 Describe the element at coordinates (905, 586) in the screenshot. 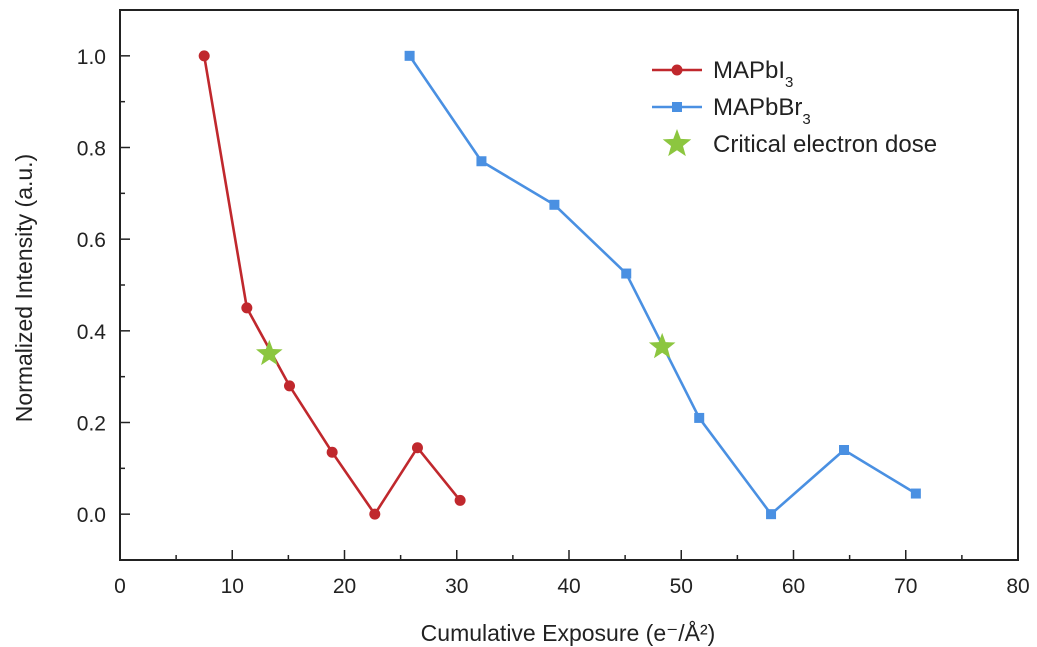

I see `x-tick-label: 70` at that location.